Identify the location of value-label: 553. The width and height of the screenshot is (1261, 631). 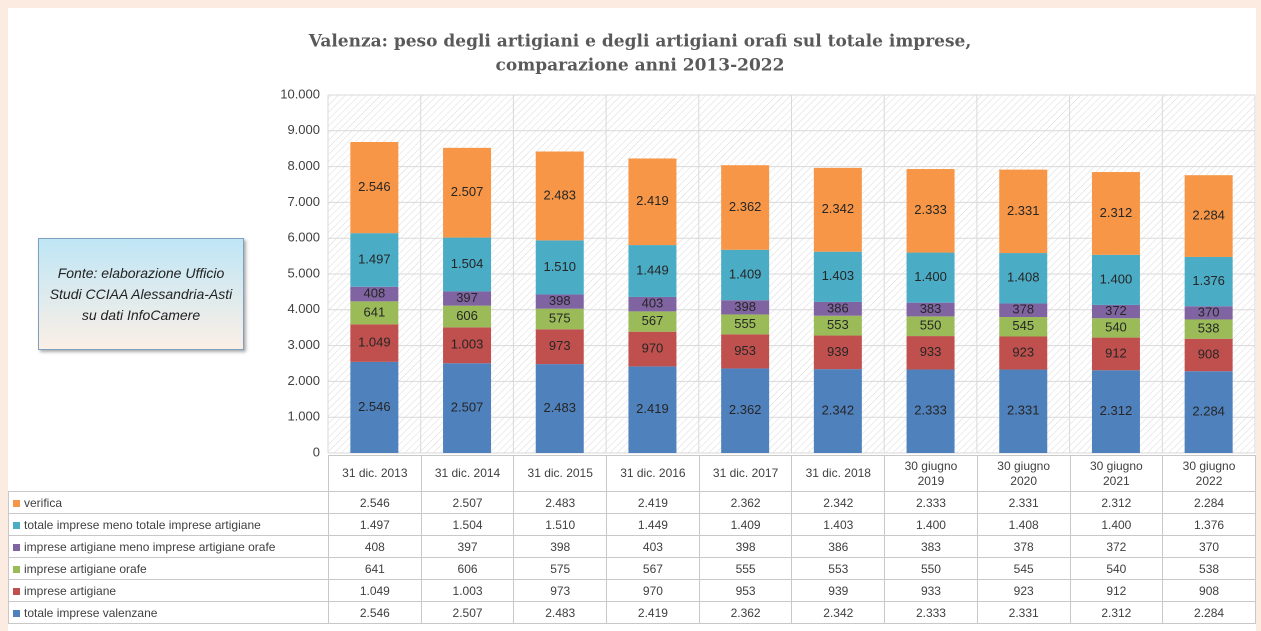
(838, 324).